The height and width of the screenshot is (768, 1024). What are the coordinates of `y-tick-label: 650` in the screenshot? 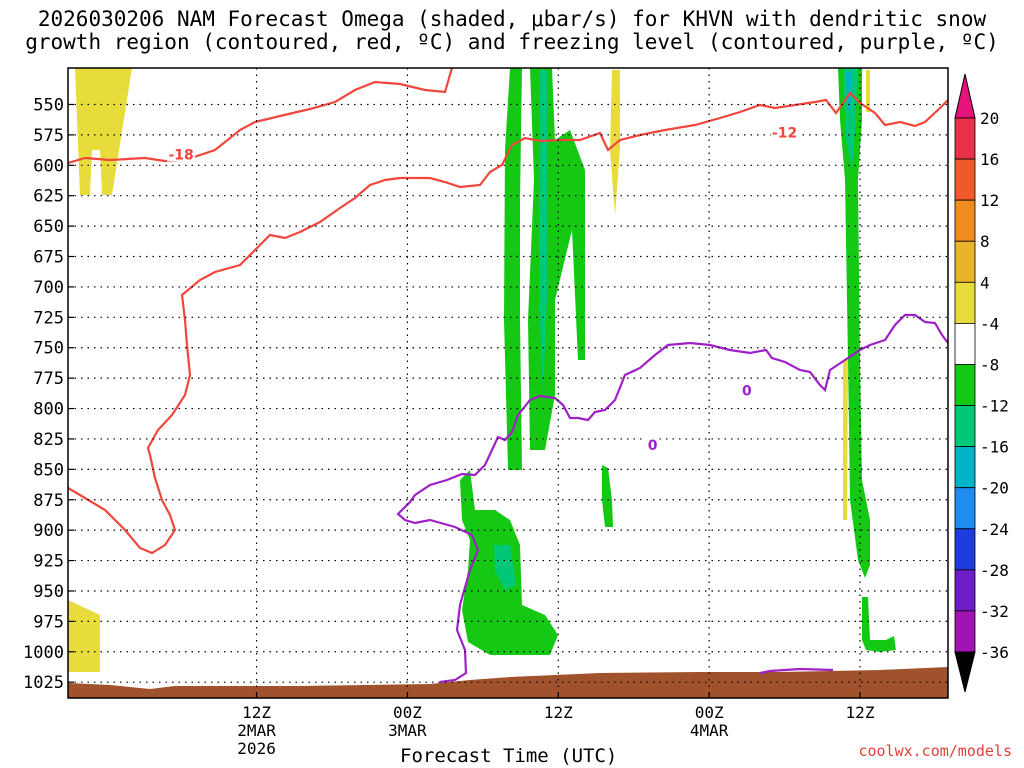 It's located at (48, 227).